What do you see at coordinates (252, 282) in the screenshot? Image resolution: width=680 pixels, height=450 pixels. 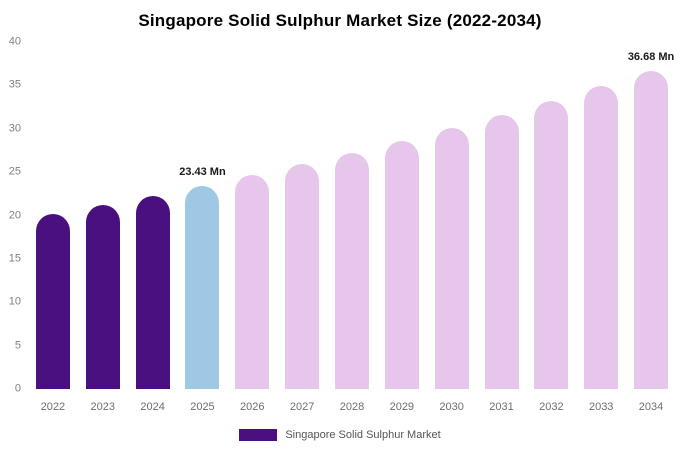 I see `bar-2026` at bounding box center [252, 282].